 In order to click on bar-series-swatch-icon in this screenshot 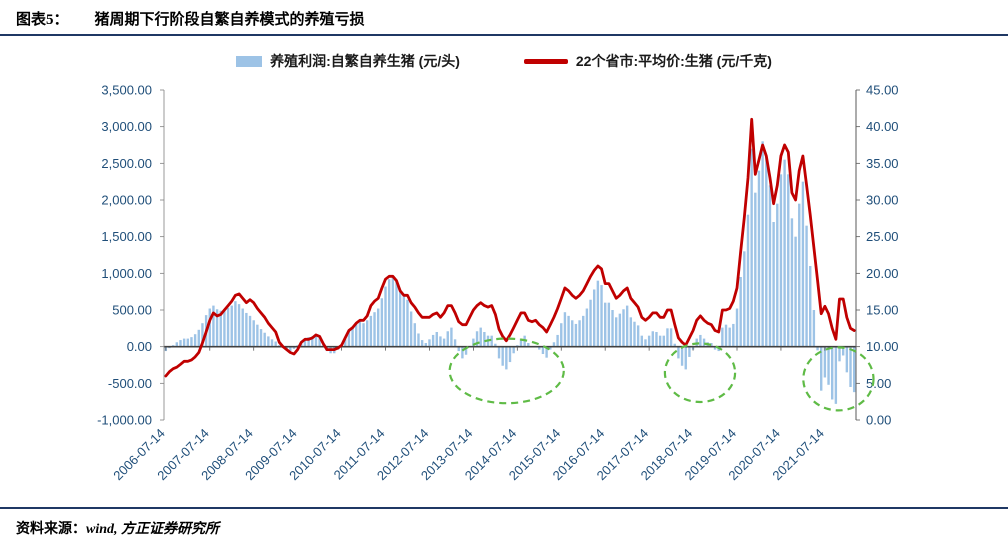, I will do `click(249, 61)`.